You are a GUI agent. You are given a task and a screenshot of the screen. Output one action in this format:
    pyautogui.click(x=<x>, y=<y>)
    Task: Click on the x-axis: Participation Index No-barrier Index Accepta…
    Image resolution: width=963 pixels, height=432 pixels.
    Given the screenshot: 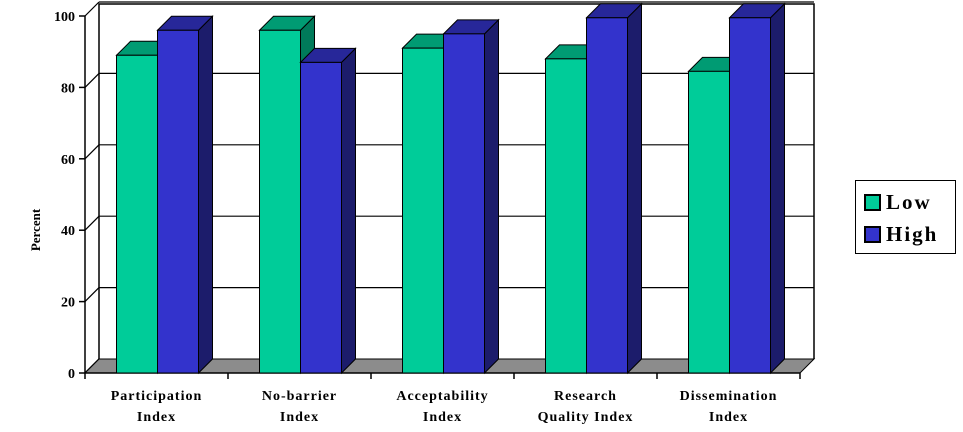 What is the action you would take?
    pyautogui.click(x=442, y=399)
    